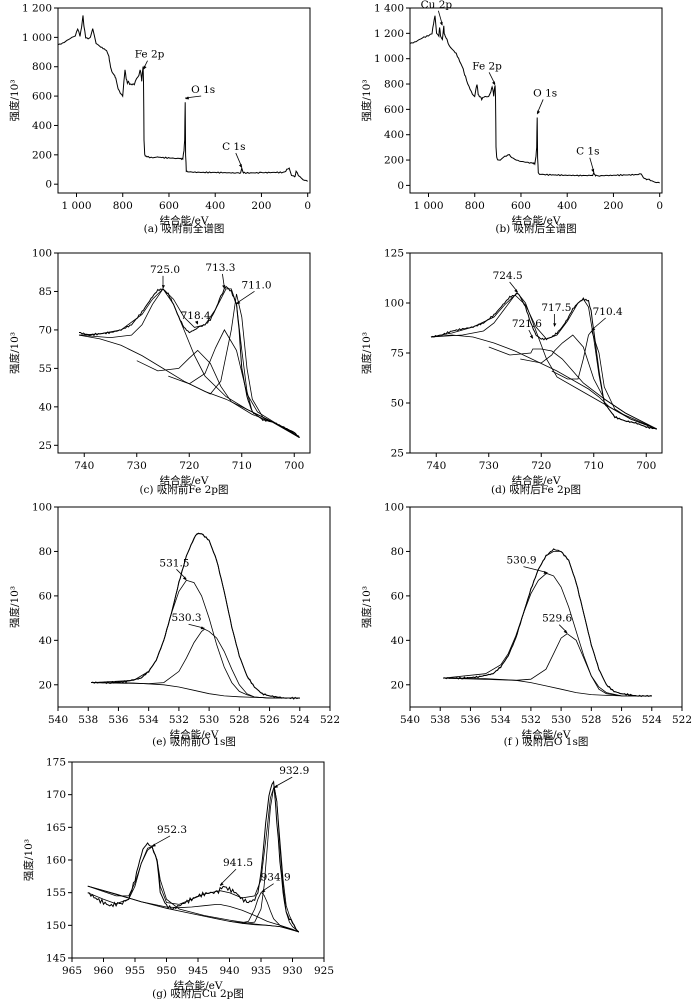  What do you see at coordinates (72, 971) in the screenshot?
I see `x-tick-label: 965` at bounding box center [72, 971].